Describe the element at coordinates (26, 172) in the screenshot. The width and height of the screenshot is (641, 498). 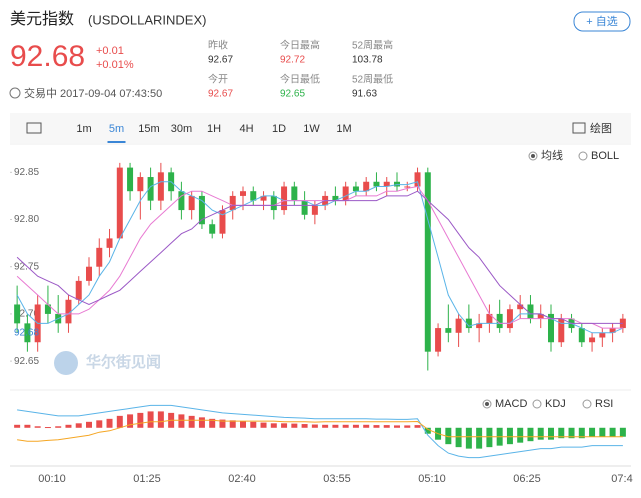
I see `y-tick-label: 92.85` at that location.